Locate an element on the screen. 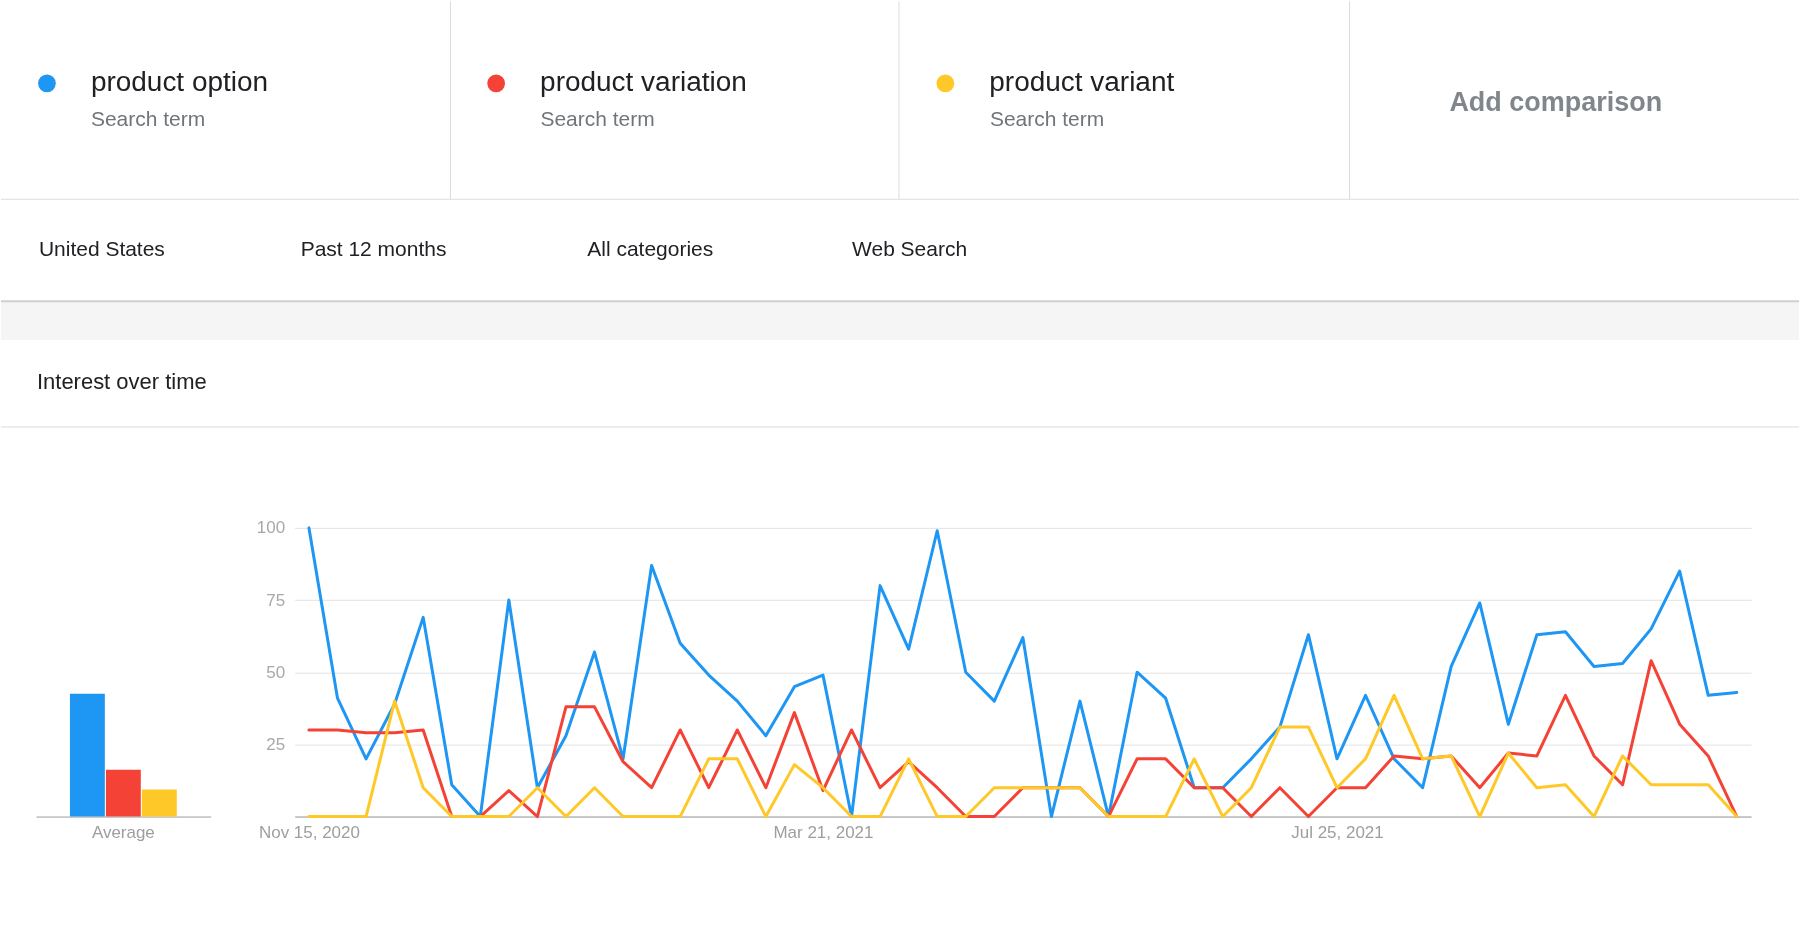 The image size is (1800, 951). y-tick-label: 75 is located at coordinates (276, 600).